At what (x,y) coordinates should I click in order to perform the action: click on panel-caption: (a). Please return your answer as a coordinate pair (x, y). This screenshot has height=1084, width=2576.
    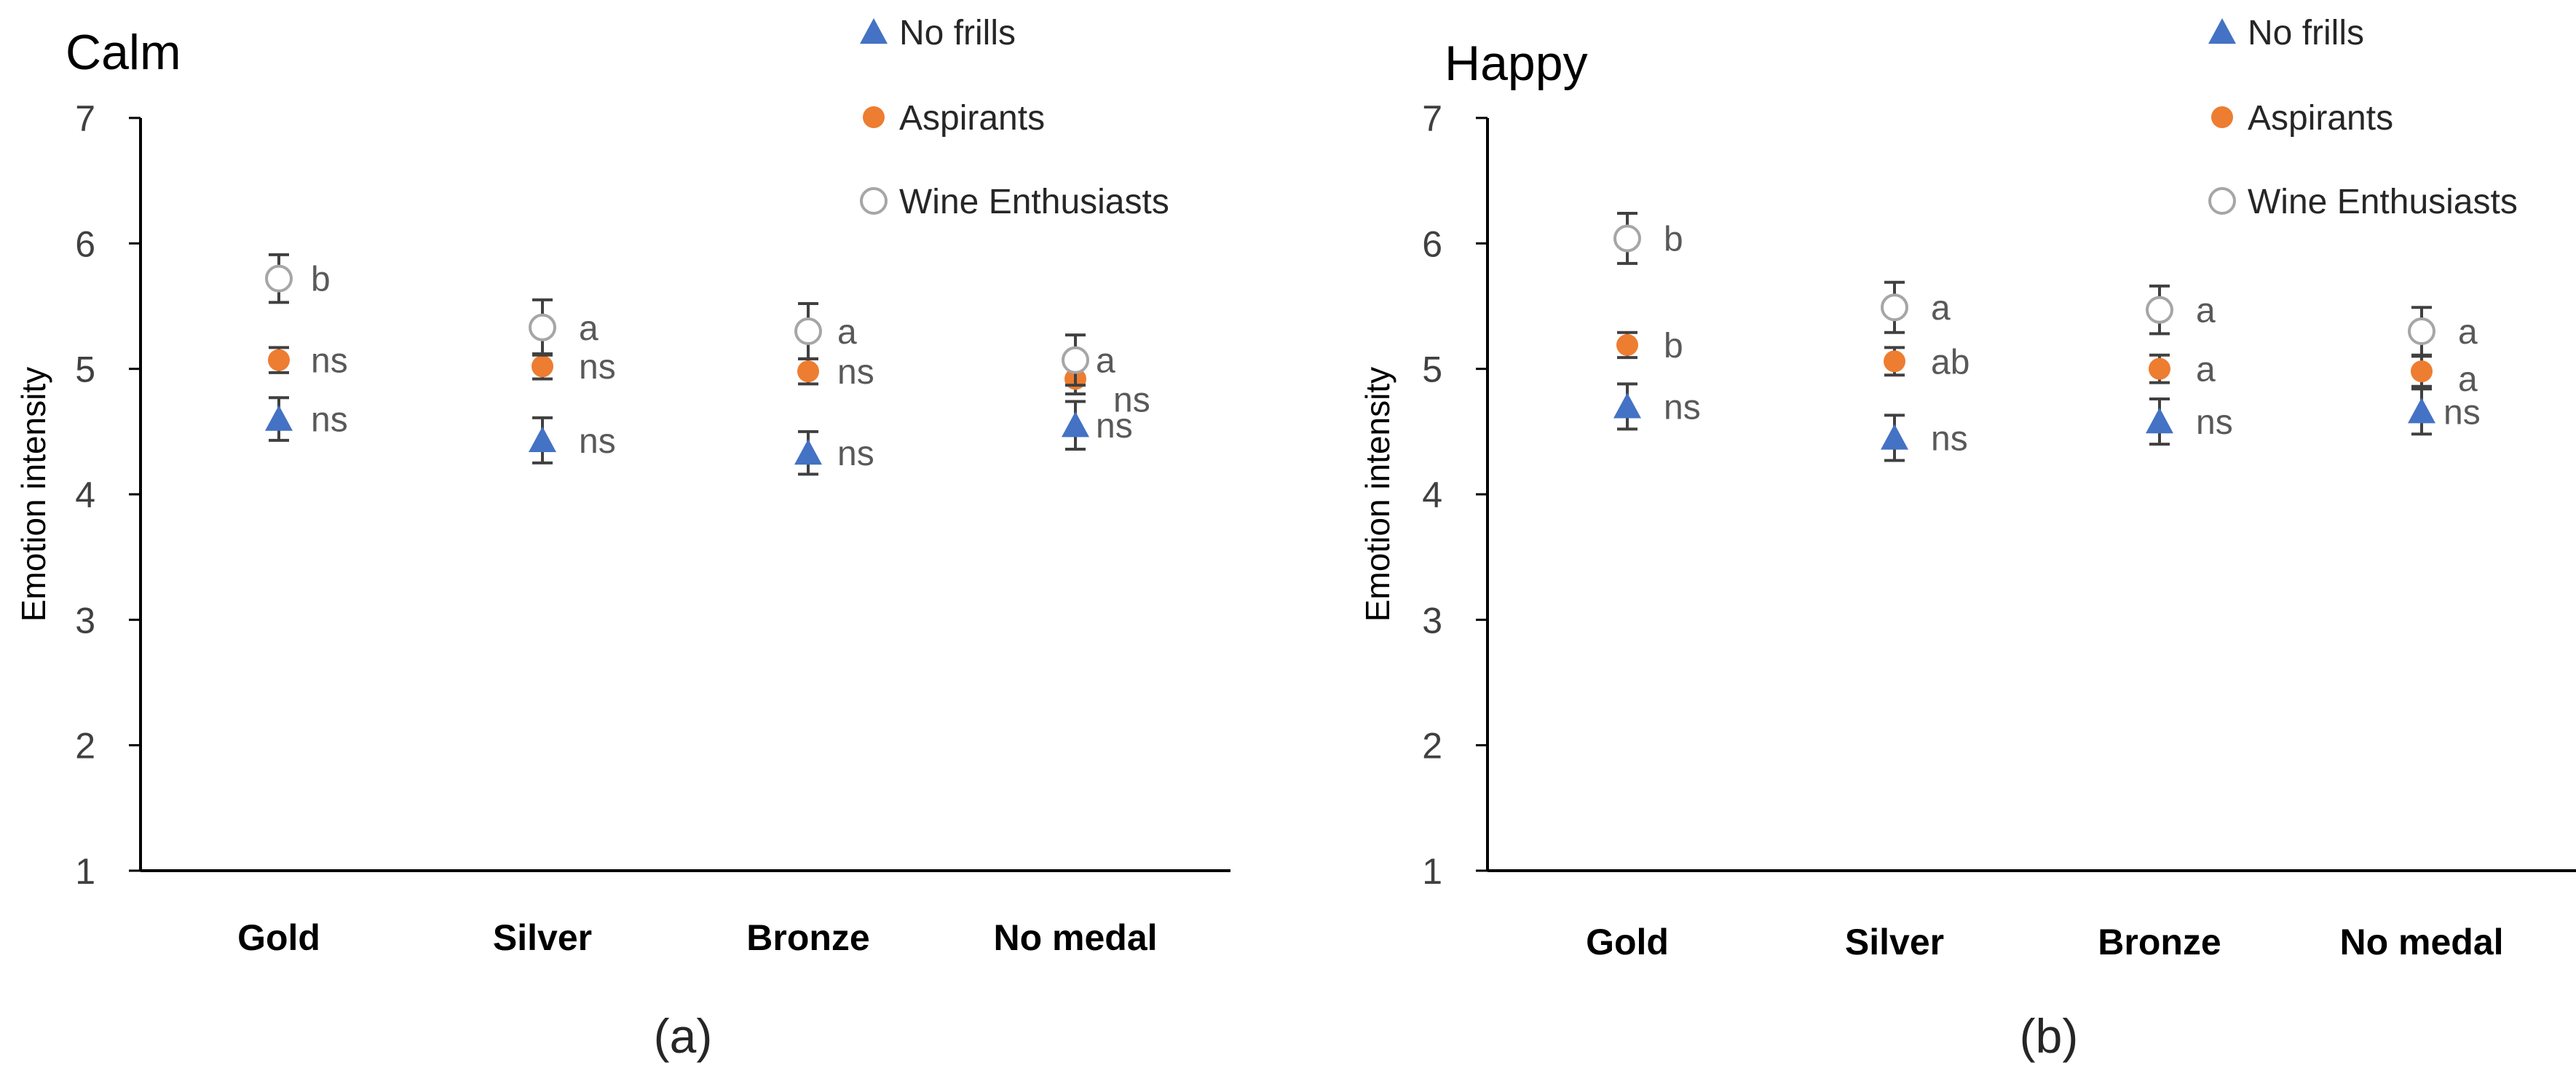
    Looking at the image, I should click on (683, 1036).